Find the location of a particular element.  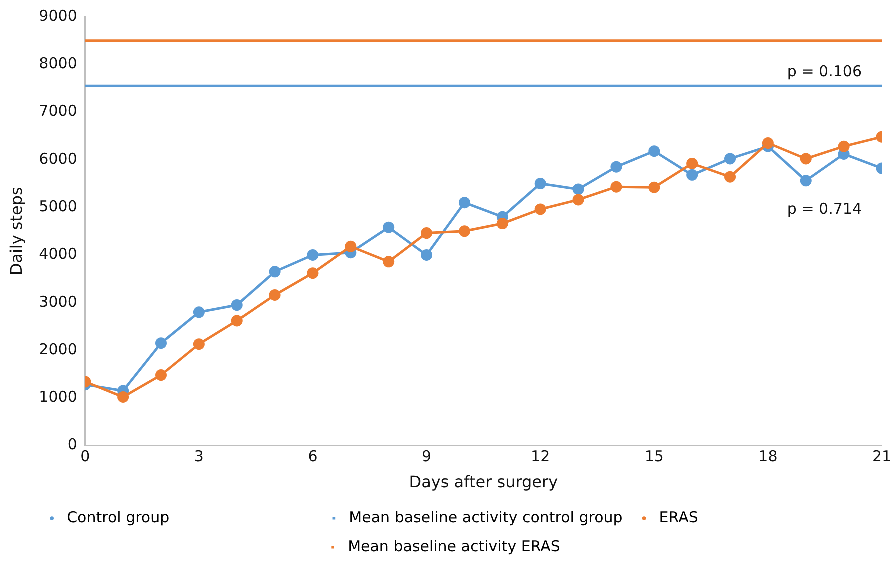

legend-label: Control group is located at coordinates (190, 517).